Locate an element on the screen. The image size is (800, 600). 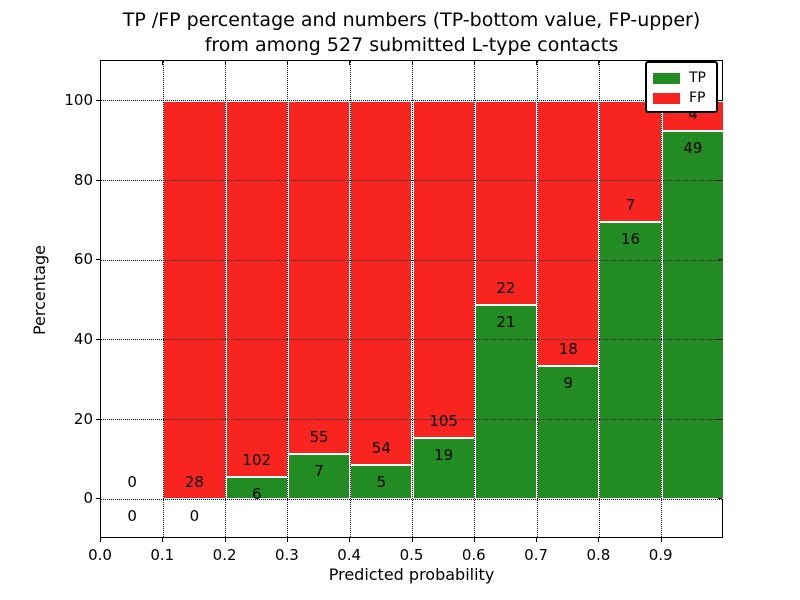
tp-count-label: 49 is located at coordinates (693, 147).